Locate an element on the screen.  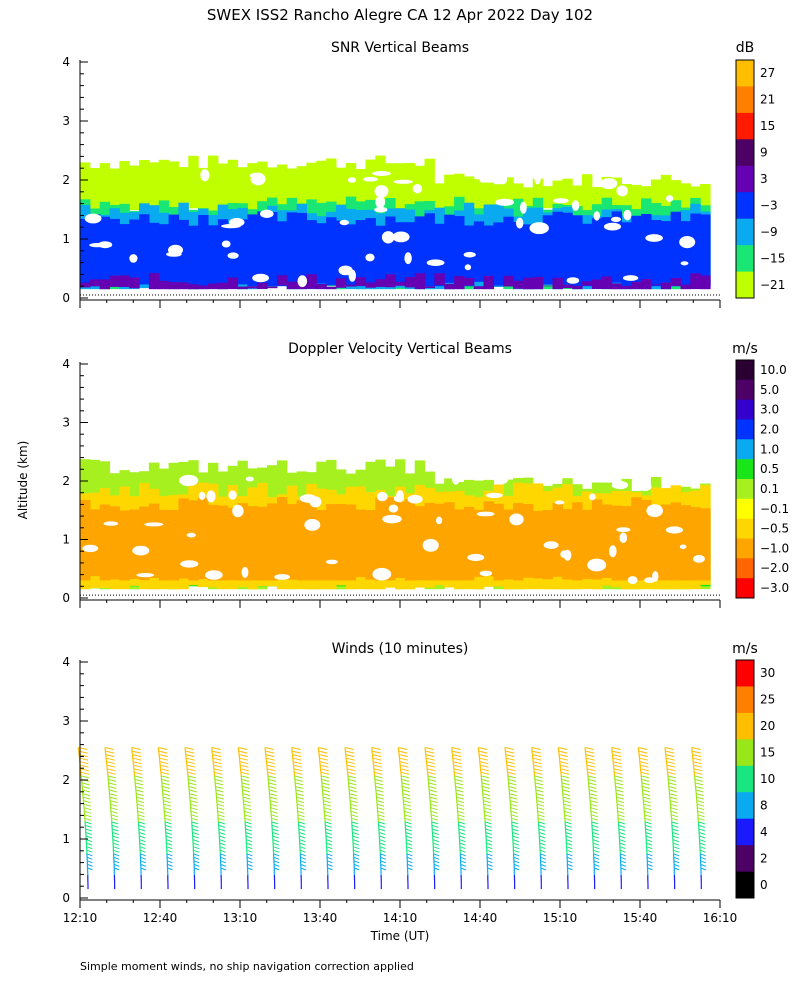
snr-layer is located at coordinates (395, 281).